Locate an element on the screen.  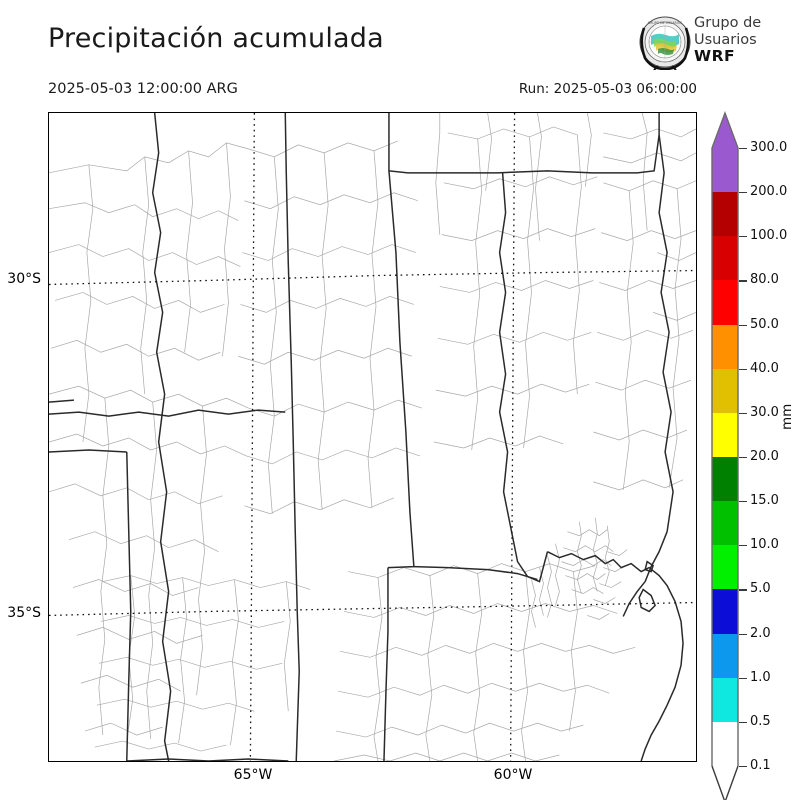
colorbar-bottom-arrow is located at coordinates (725, 782).